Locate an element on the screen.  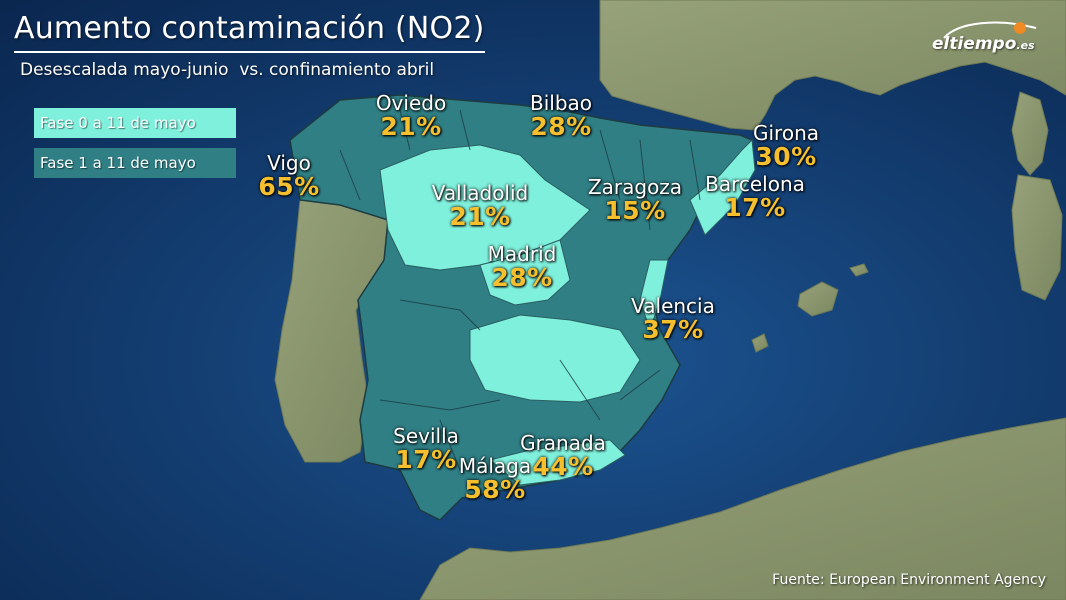
logo-domain: .es is located at coordinates (1025, 45).